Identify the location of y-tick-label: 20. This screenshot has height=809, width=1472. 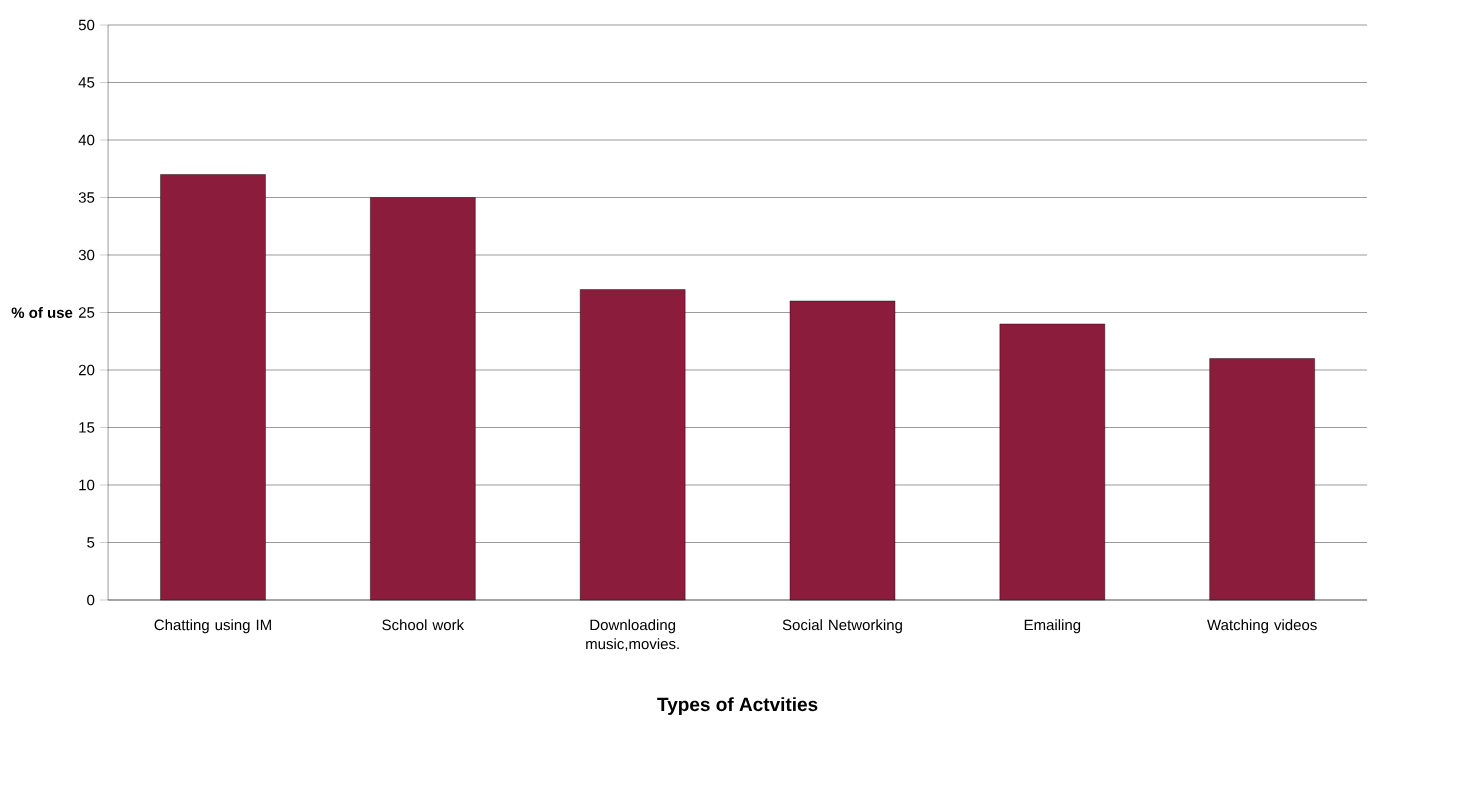
(86, 370).